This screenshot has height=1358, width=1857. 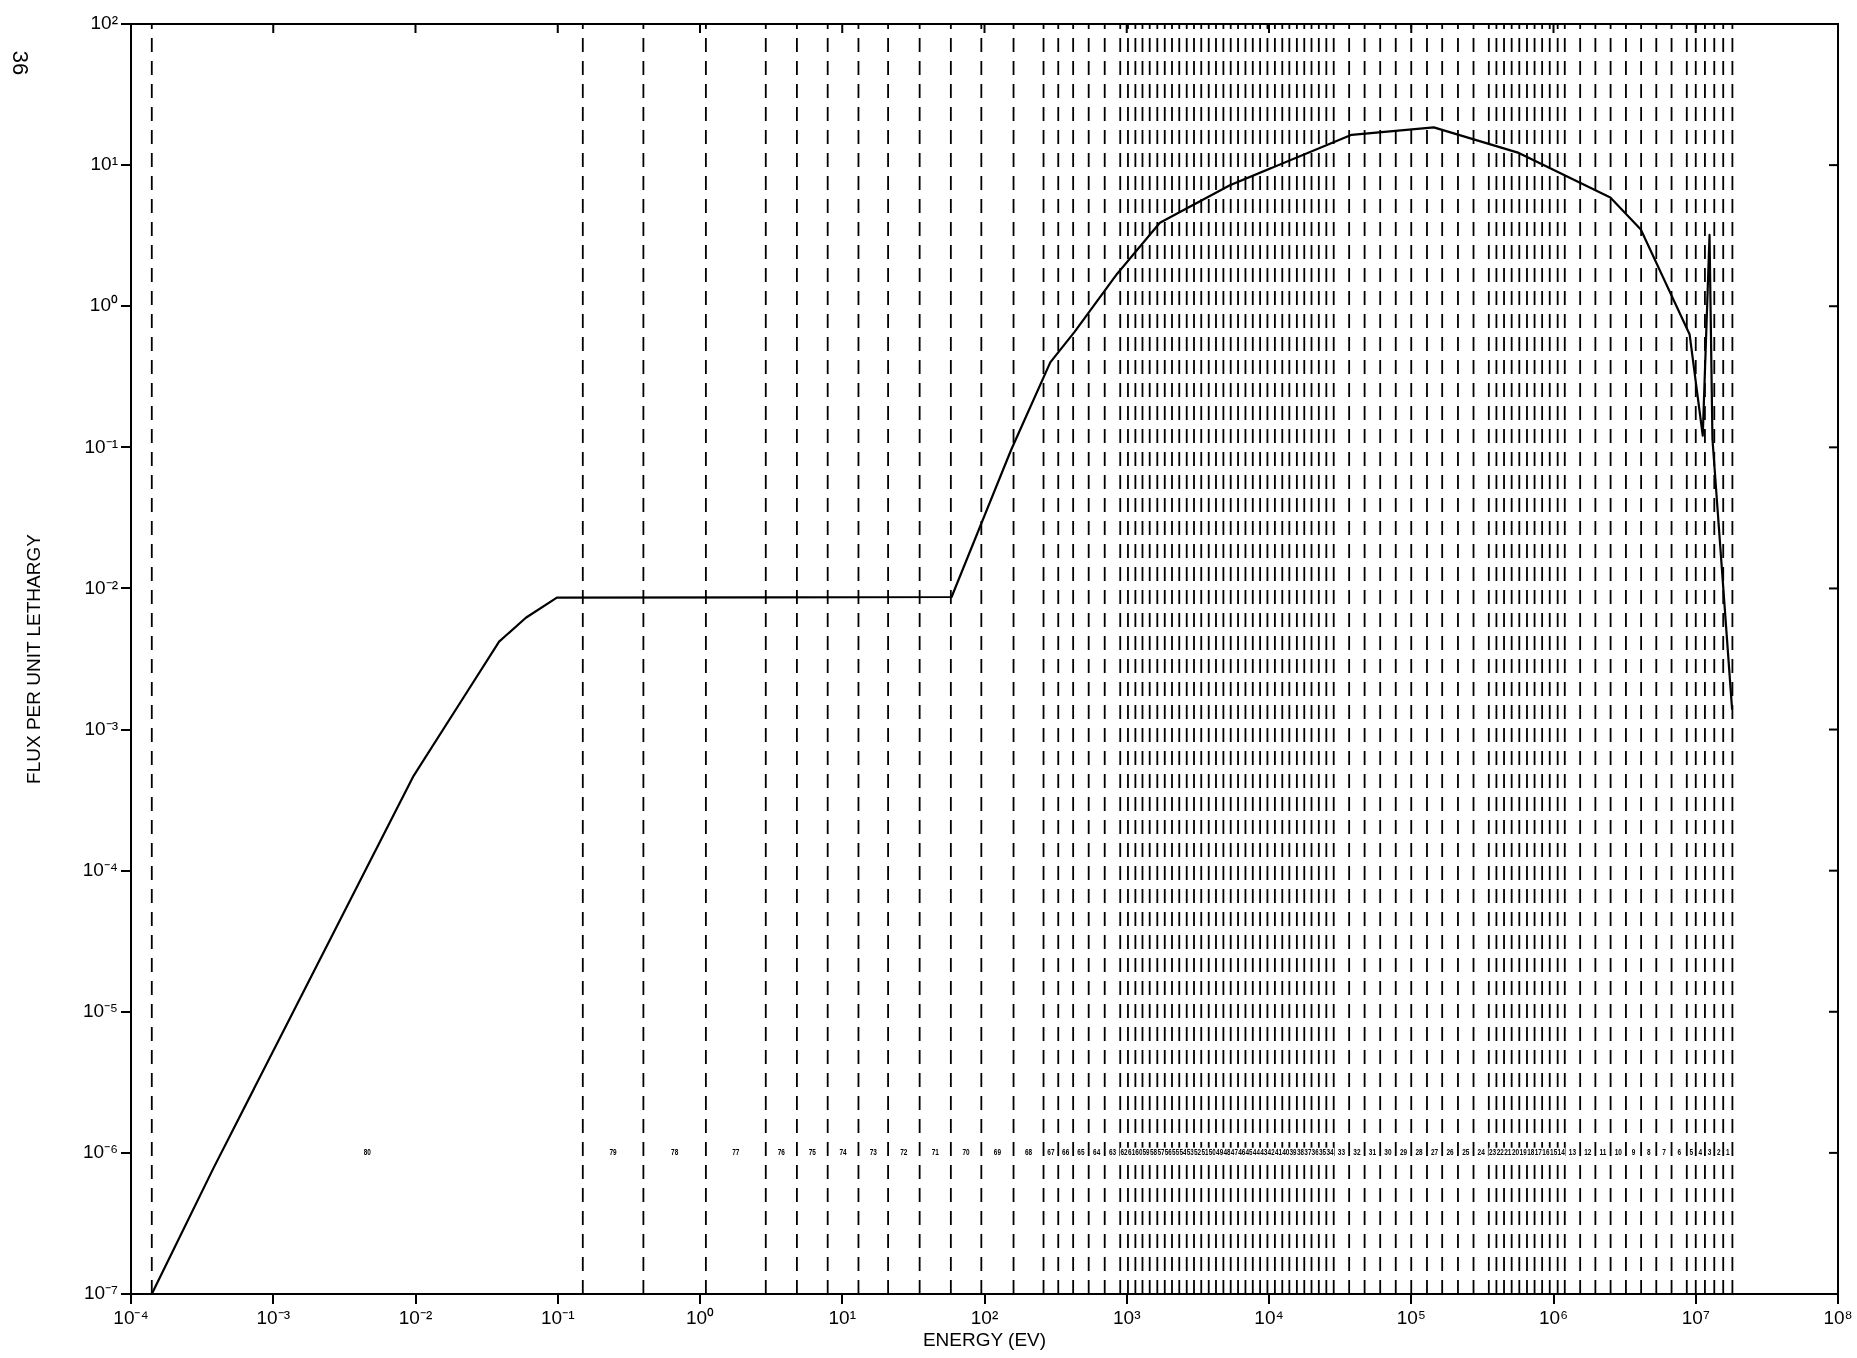 I want to click on x-tick-label: 10⁻³, so click(x=273, y=1317).